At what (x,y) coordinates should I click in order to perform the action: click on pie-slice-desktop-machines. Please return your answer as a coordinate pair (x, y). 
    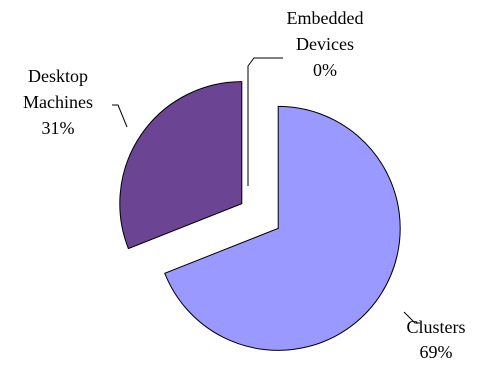
    Looking at the image, I should click on (181, 165).